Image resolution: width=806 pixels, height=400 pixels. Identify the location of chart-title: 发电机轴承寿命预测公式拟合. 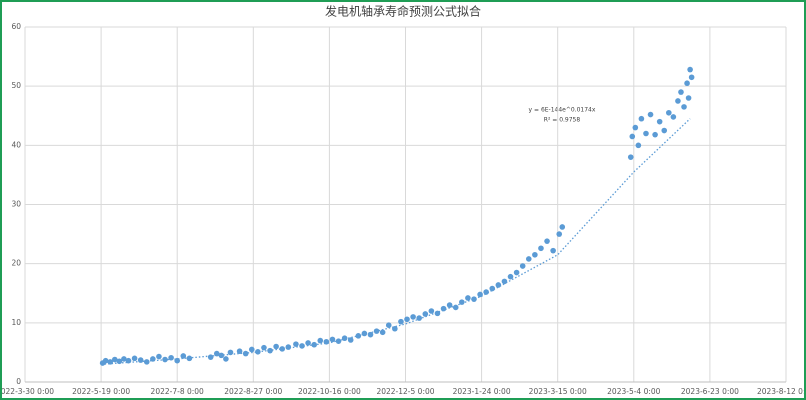
(403, 11).